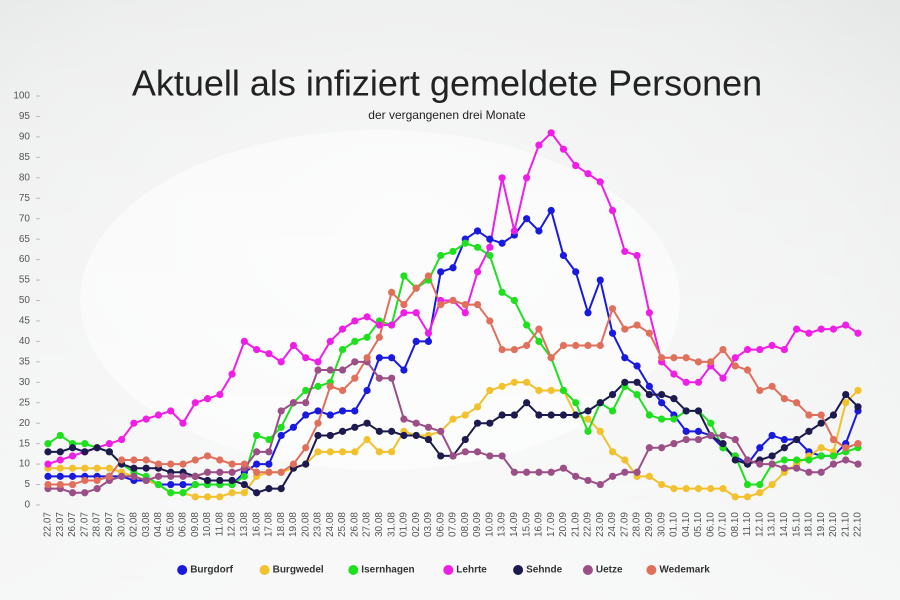 The height and width of the screenshot is (600, 900). I want to click on y-tick-label: 0, so click(27, 505).